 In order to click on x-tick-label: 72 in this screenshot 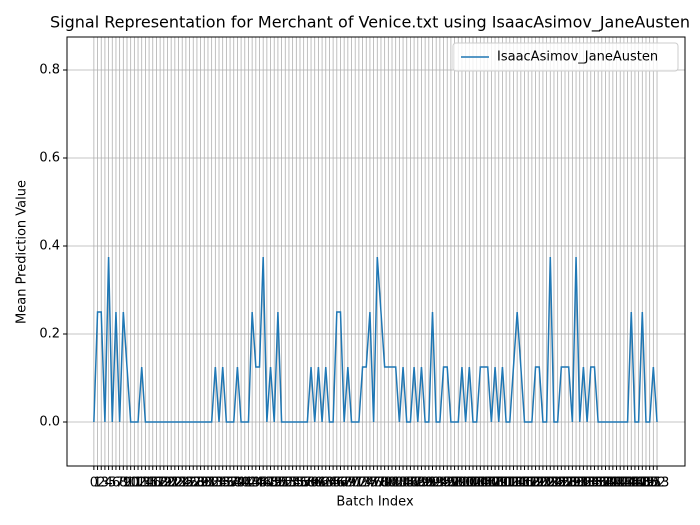, I will do `click(359, 483)`.